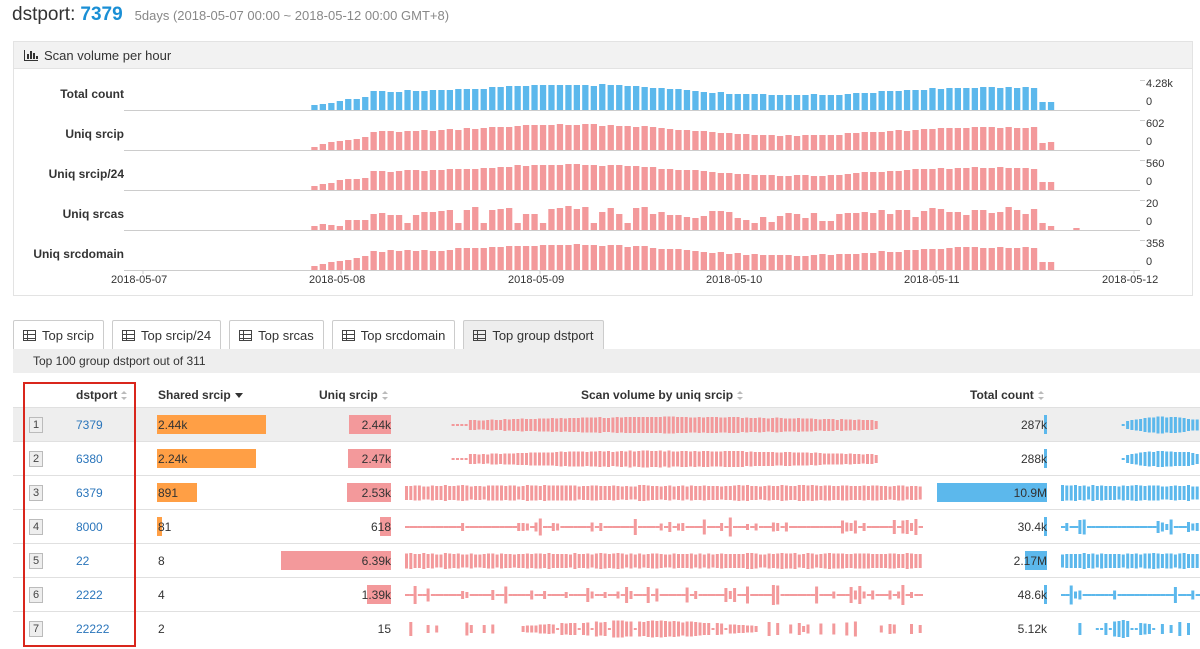 This screenshot has width=1200, height=649. I want to click on dstport-link: 6380, so click(89, 459).